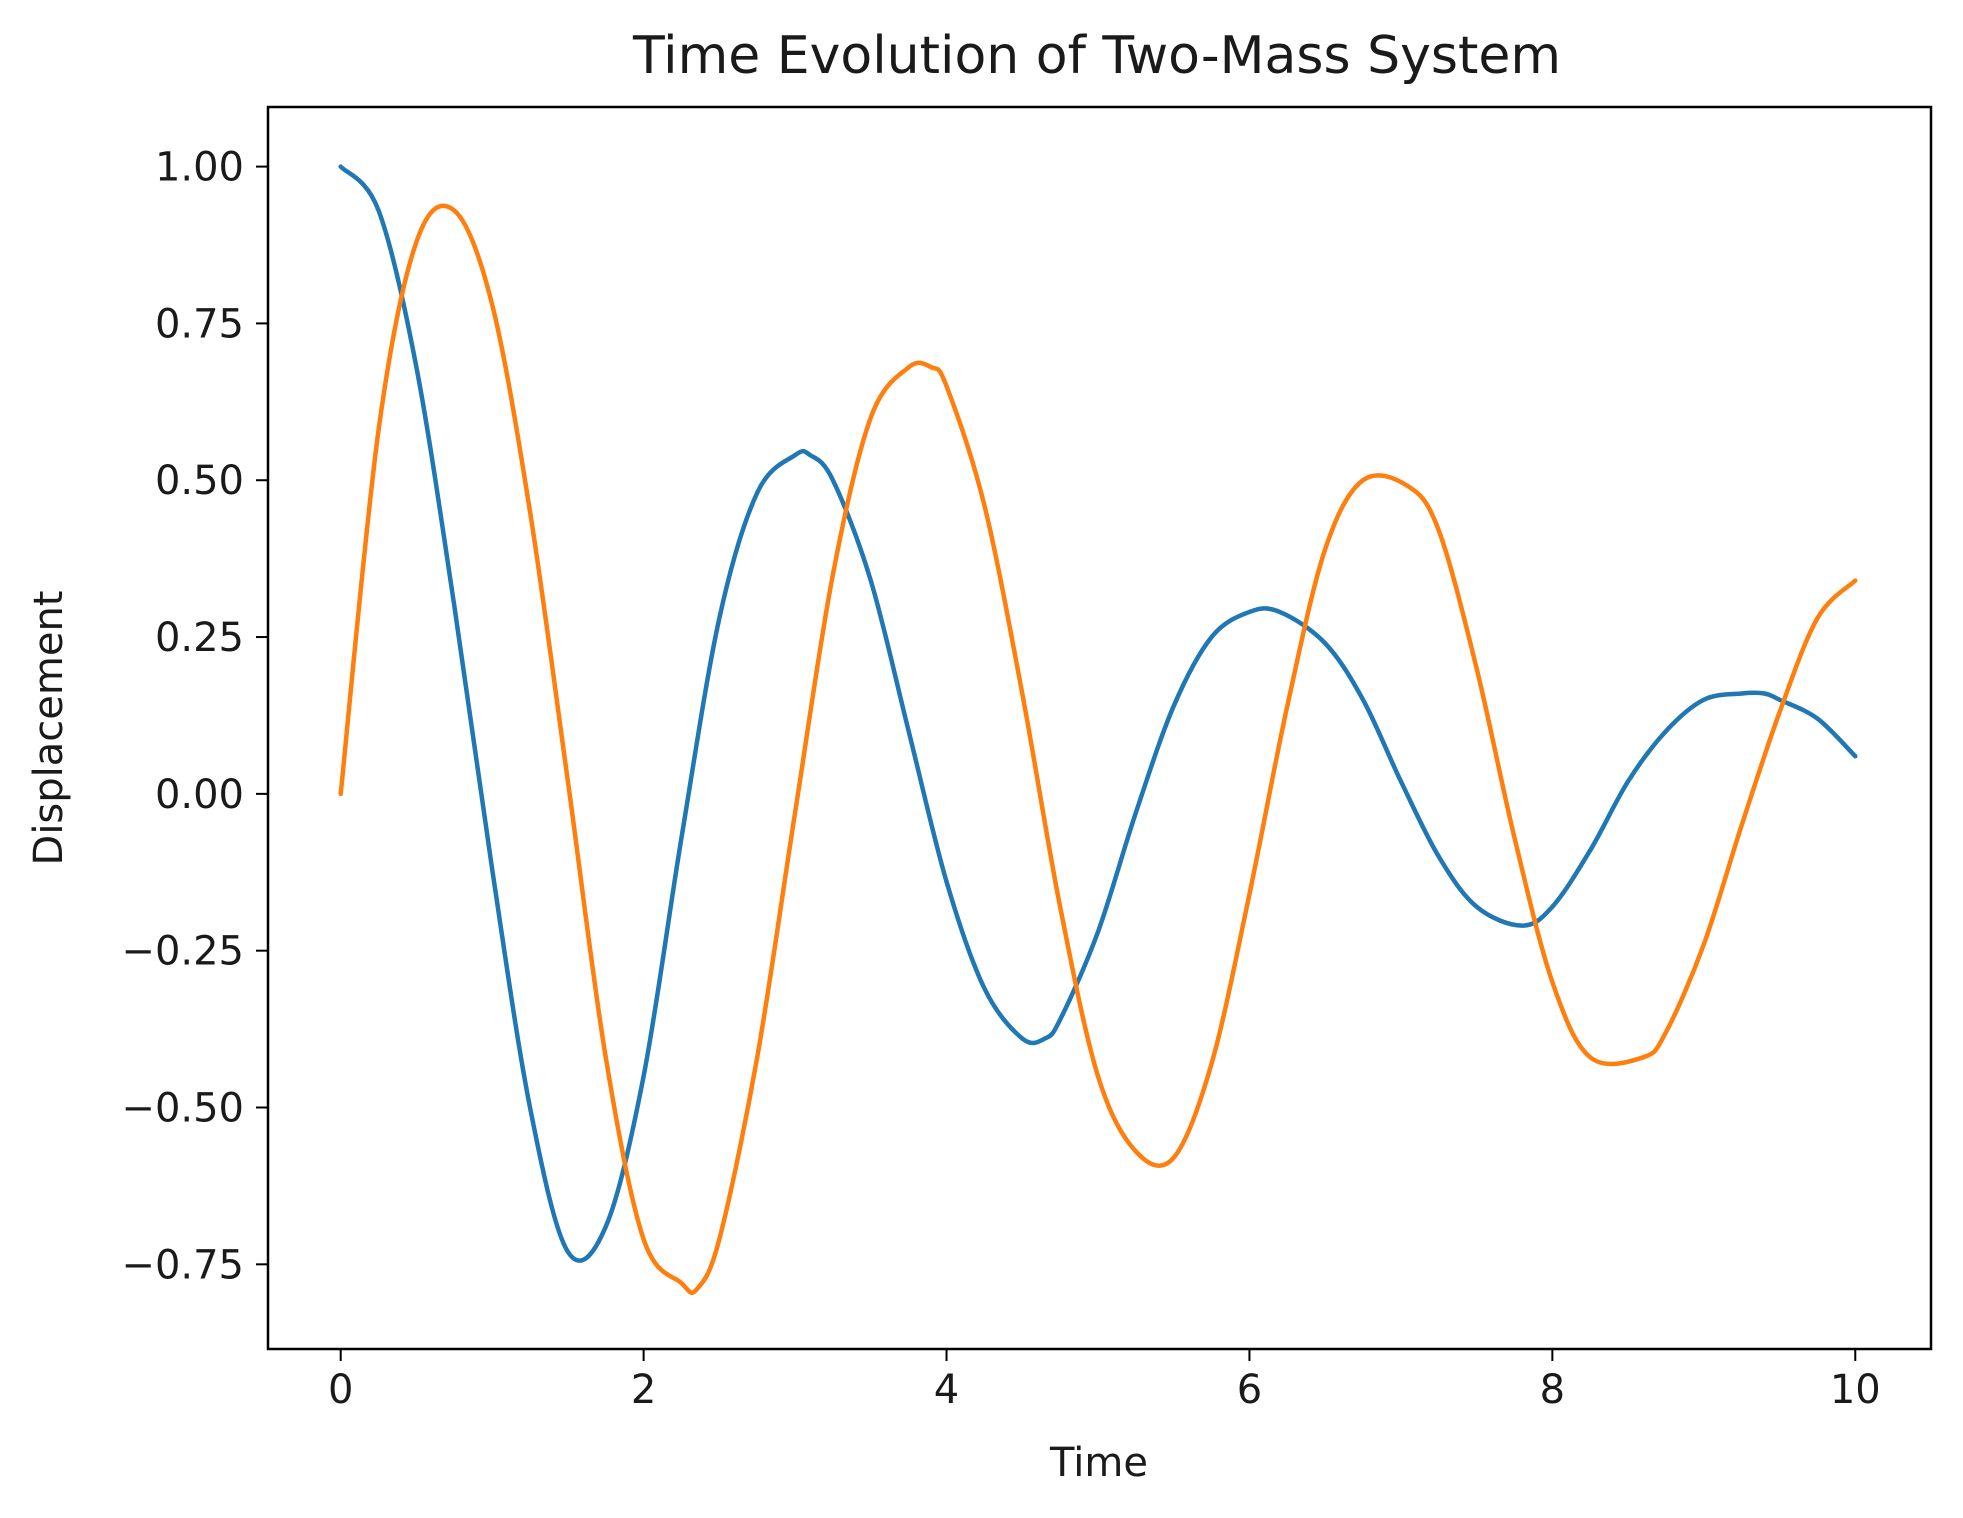  Describe the element at coordinates (1855, 1390) in the screenshot. I see `x-tick-label: 10` at that location.